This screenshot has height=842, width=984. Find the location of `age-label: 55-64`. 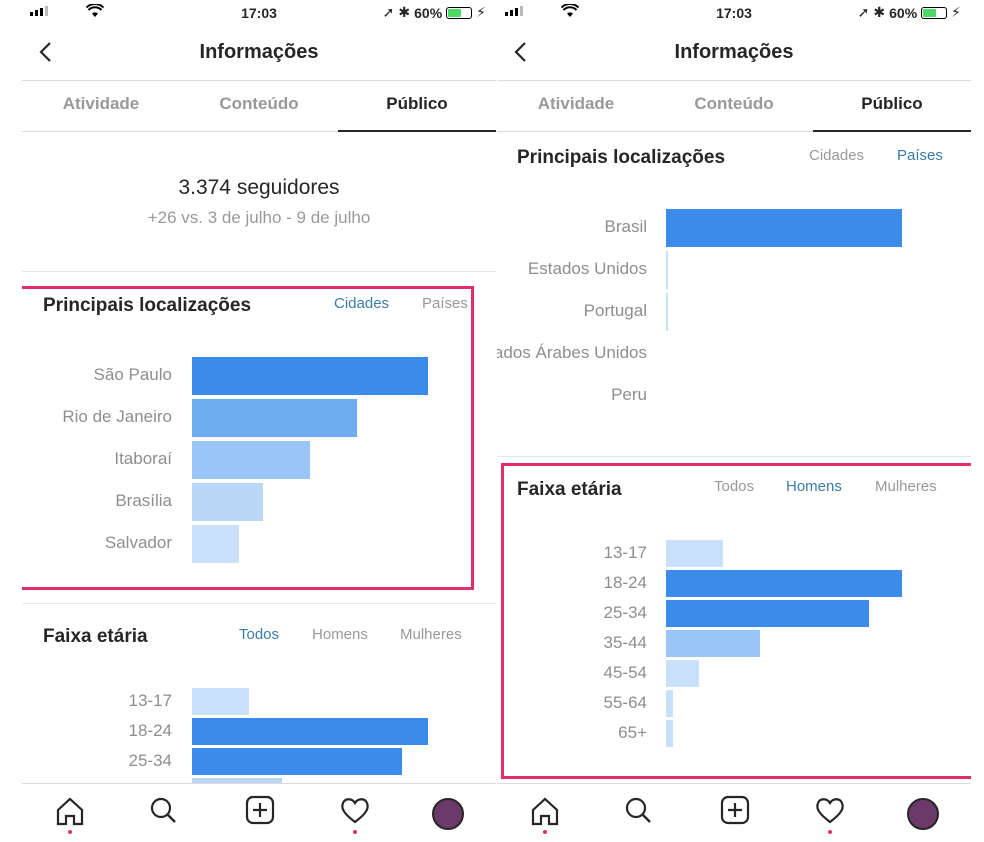

age-label: 55-64 is located at coordinates (625, 702).